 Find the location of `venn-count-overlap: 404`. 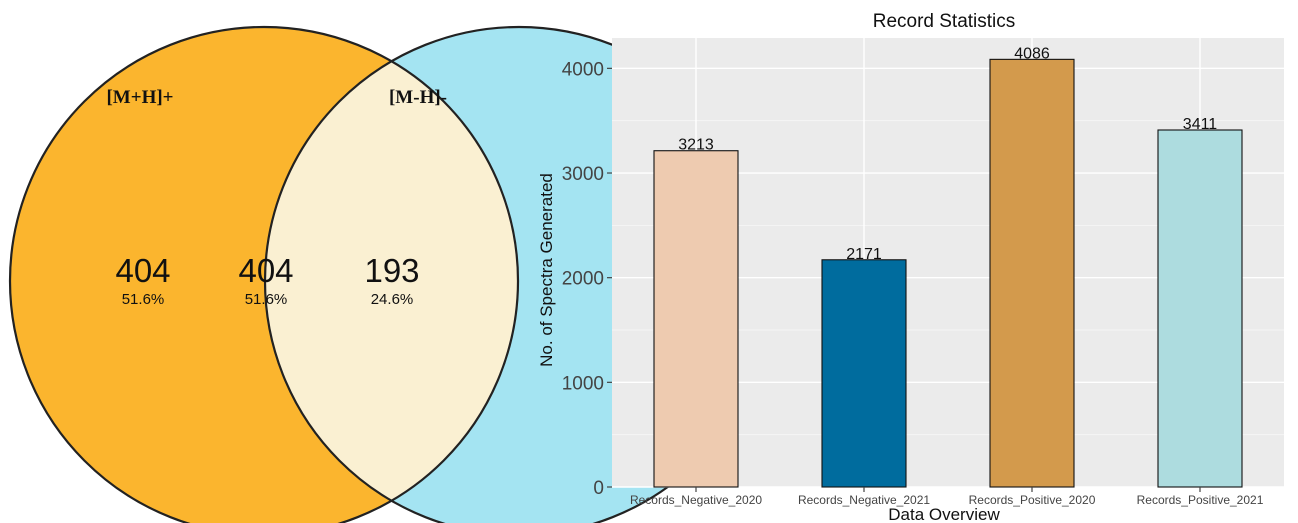

venn-count-overlap: 404 is located at coordinates (265, 270).